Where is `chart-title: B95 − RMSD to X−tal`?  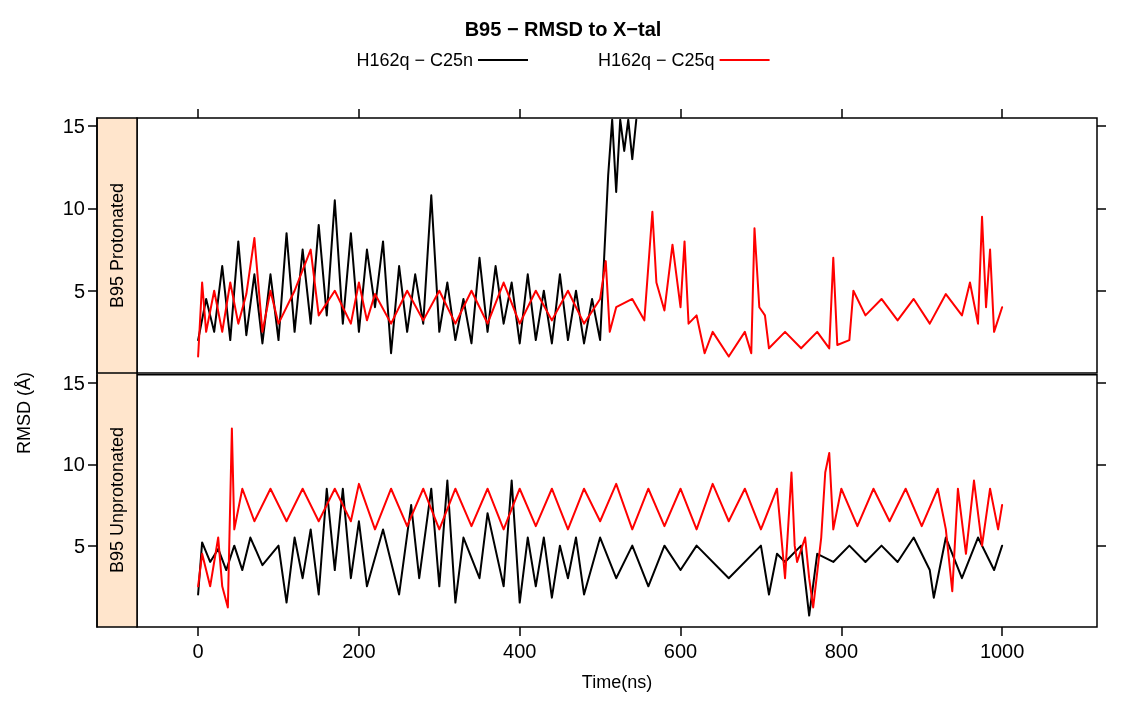 chart-title: B95 − RMSD to X−tal is located at coordinates (563, 29).